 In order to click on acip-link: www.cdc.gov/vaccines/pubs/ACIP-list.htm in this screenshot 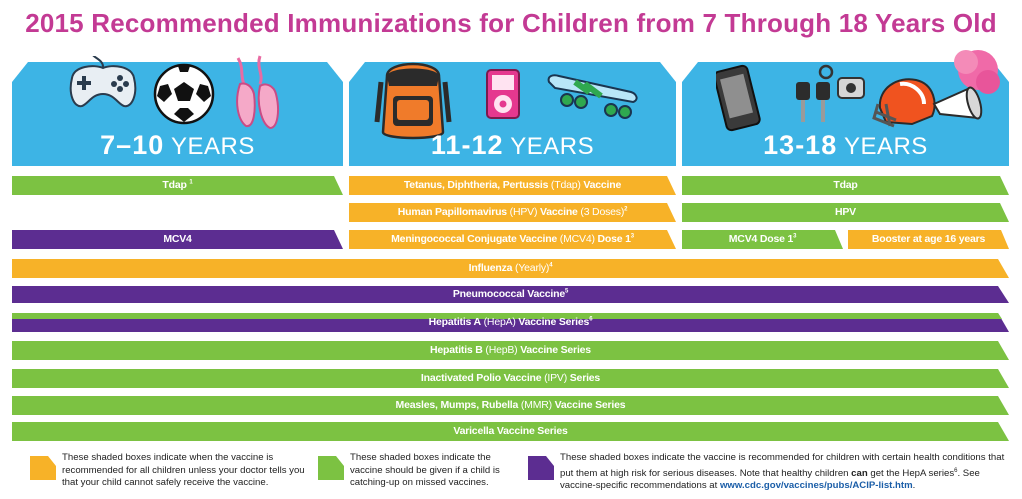, I will do `click(816, 486)`.